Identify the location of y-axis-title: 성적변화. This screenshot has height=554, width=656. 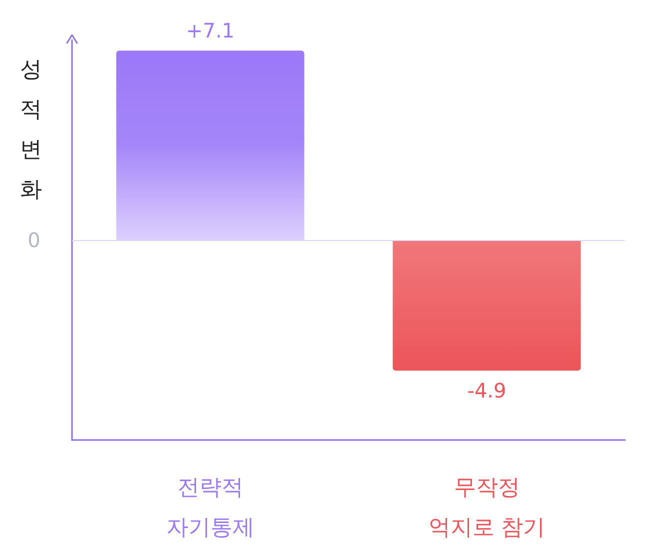
(31, 130).